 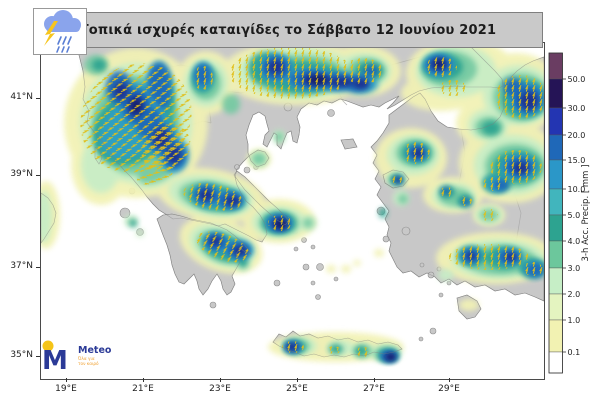 I want to click on logo-tagline-2: τον καιρό, so click(x=88, y=363).